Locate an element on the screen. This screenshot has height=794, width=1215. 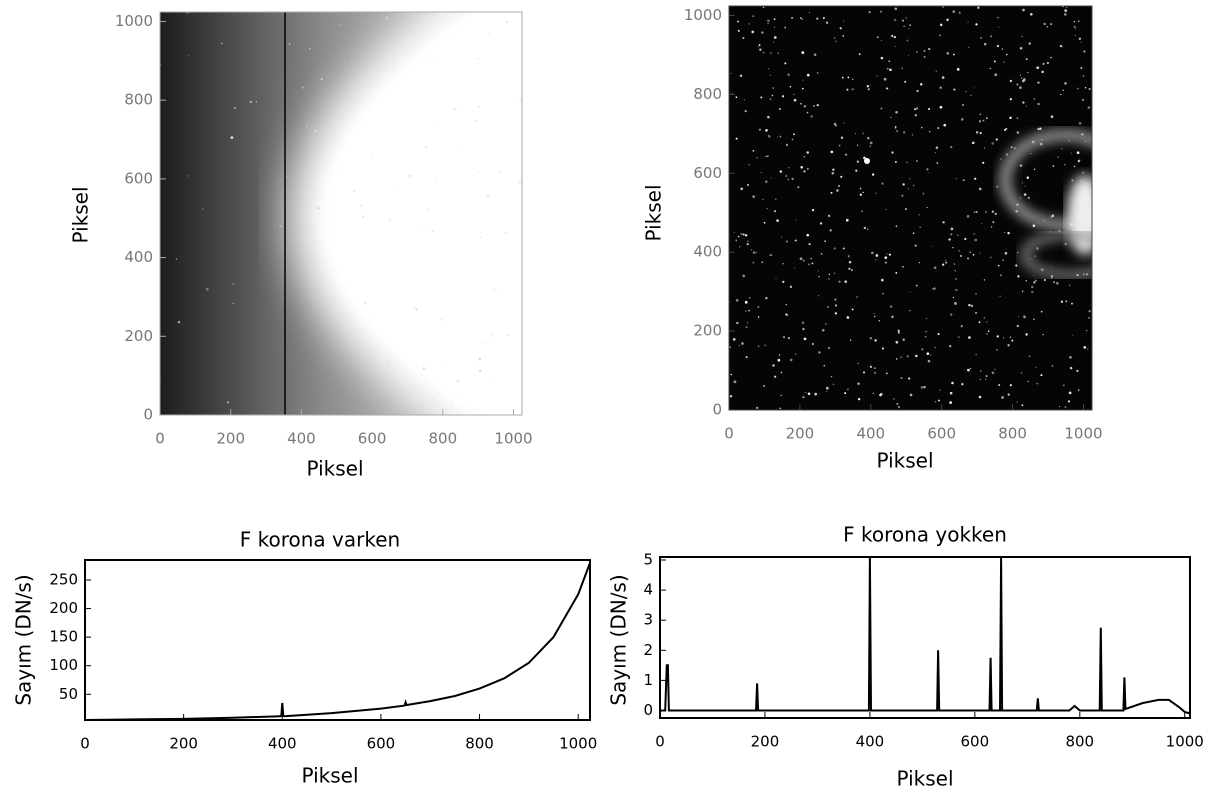
x-tick-label: 0 is located at coordinates (85, 744).